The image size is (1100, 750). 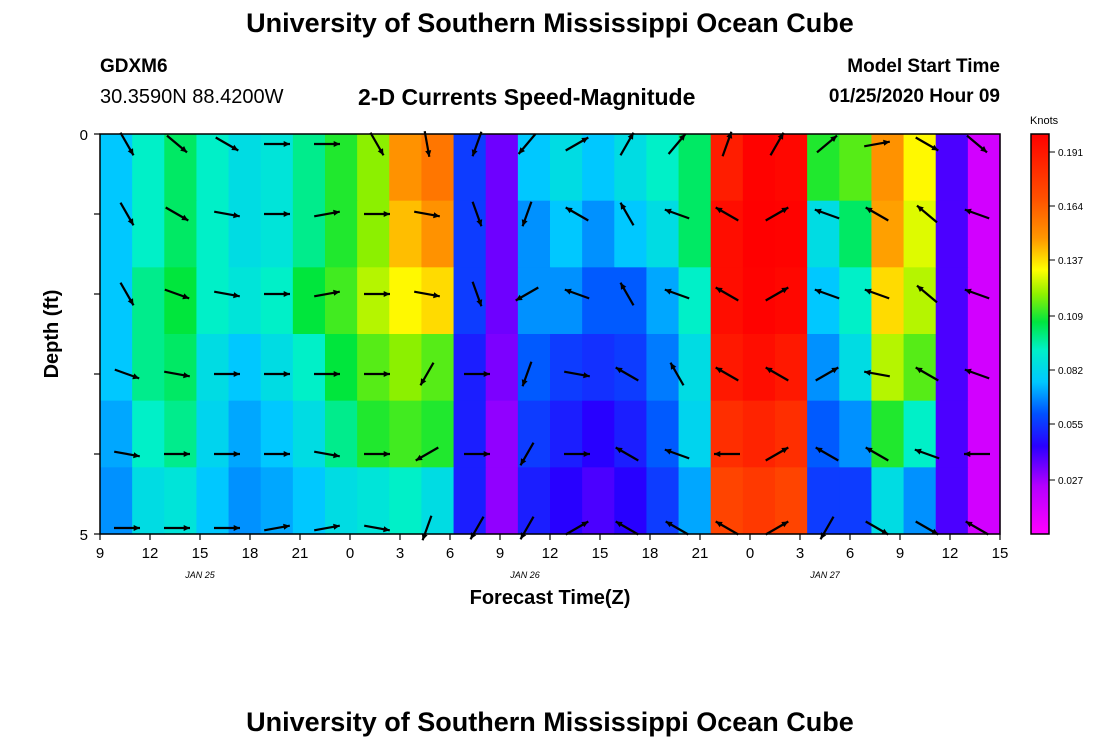 What do you see at coordinates (900, 553) in the screenshot?
I see `x-tick-label: 9` at bounding box center [900, 553].